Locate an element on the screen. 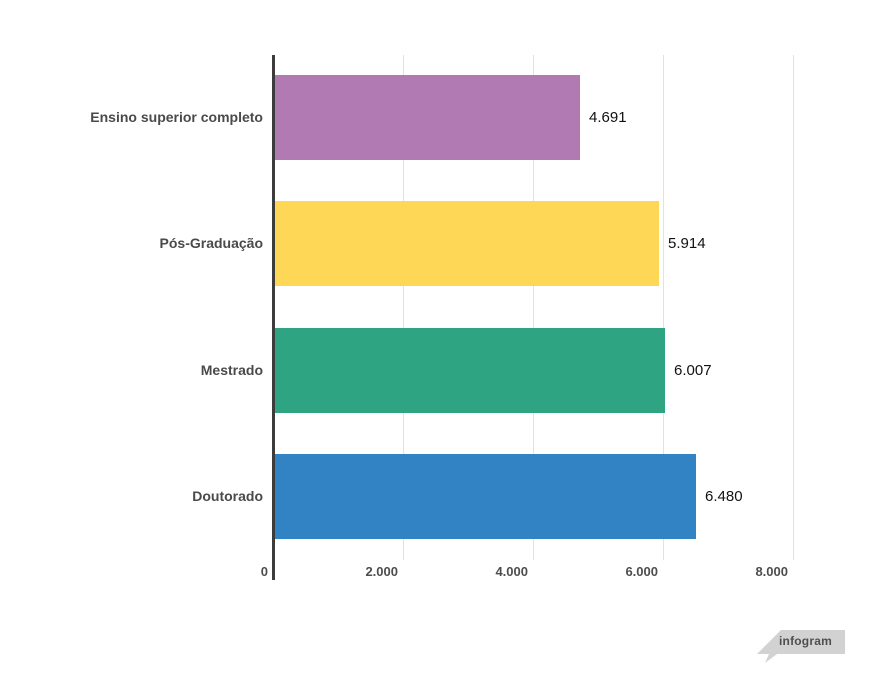 This screenshot has height=675, width=871. infogram-bubble-icon is located at coordinates (801, 646).